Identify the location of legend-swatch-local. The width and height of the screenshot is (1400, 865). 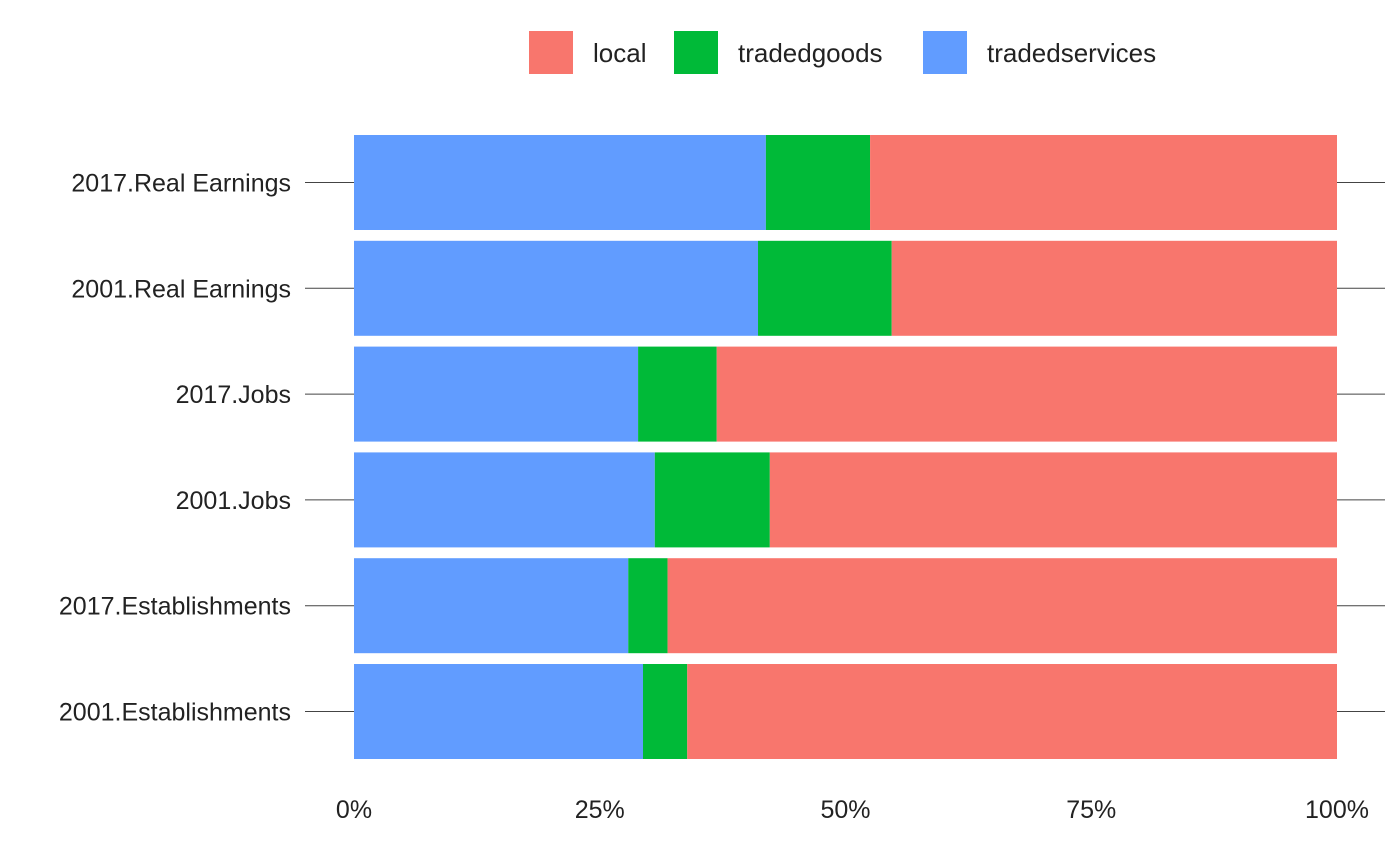
(551, 52).